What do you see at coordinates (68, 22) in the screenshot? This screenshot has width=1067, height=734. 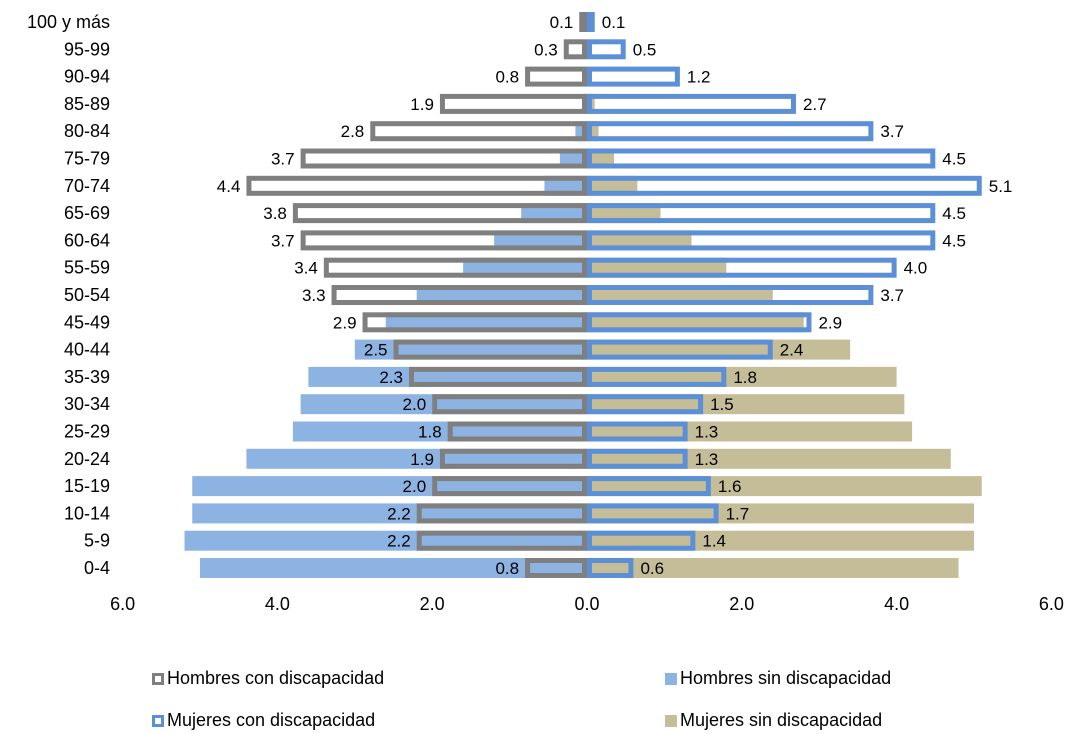 I see `y-label-100-y-m-s: 100 y más` at bounding box center [68, 22].